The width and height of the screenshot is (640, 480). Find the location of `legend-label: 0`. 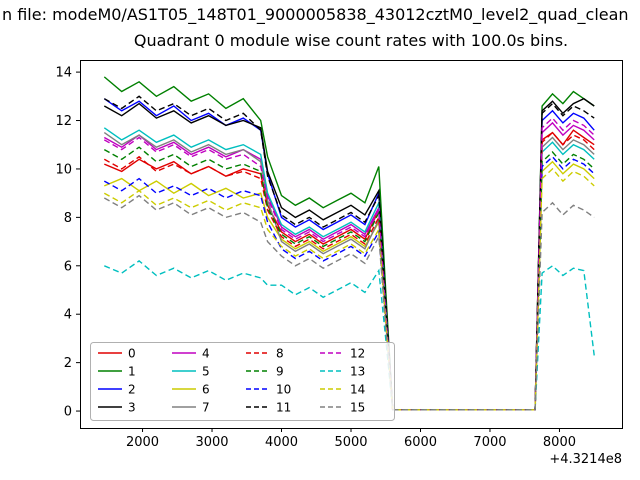

legend-label: 0 is located at coordinates (132, 354).